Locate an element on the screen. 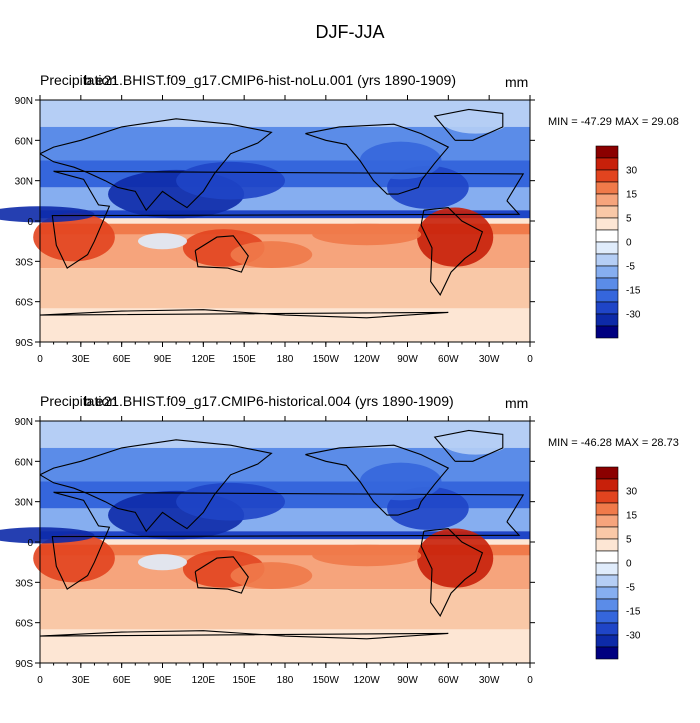 This screenshot has width=700, height=723. y-tick-label: 60S is located at coordinates (24, 303).